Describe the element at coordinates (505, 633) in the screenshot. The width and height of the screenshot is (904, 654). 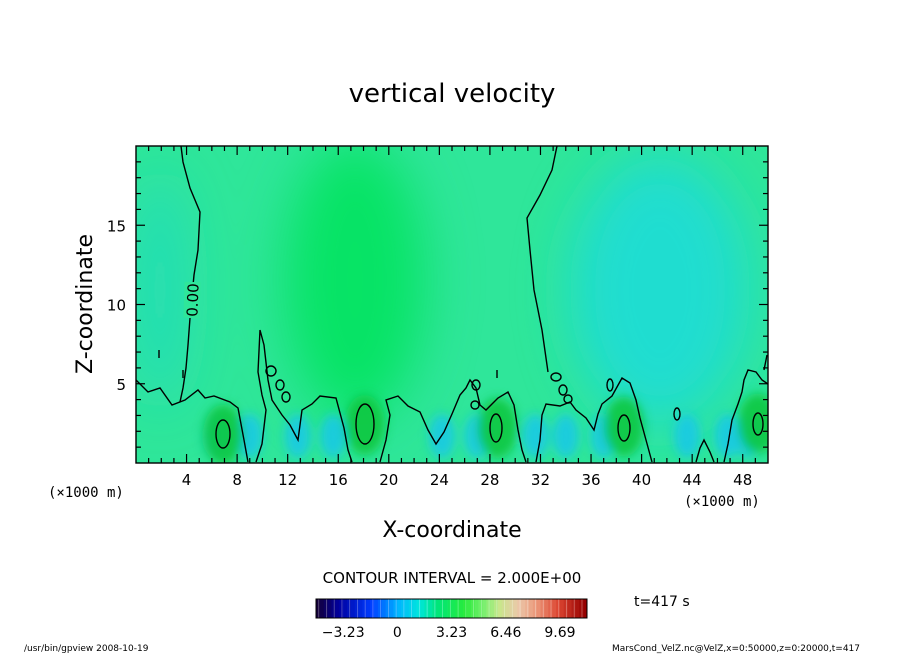
I see `colorbar-tick-label: 6.46` at that location.